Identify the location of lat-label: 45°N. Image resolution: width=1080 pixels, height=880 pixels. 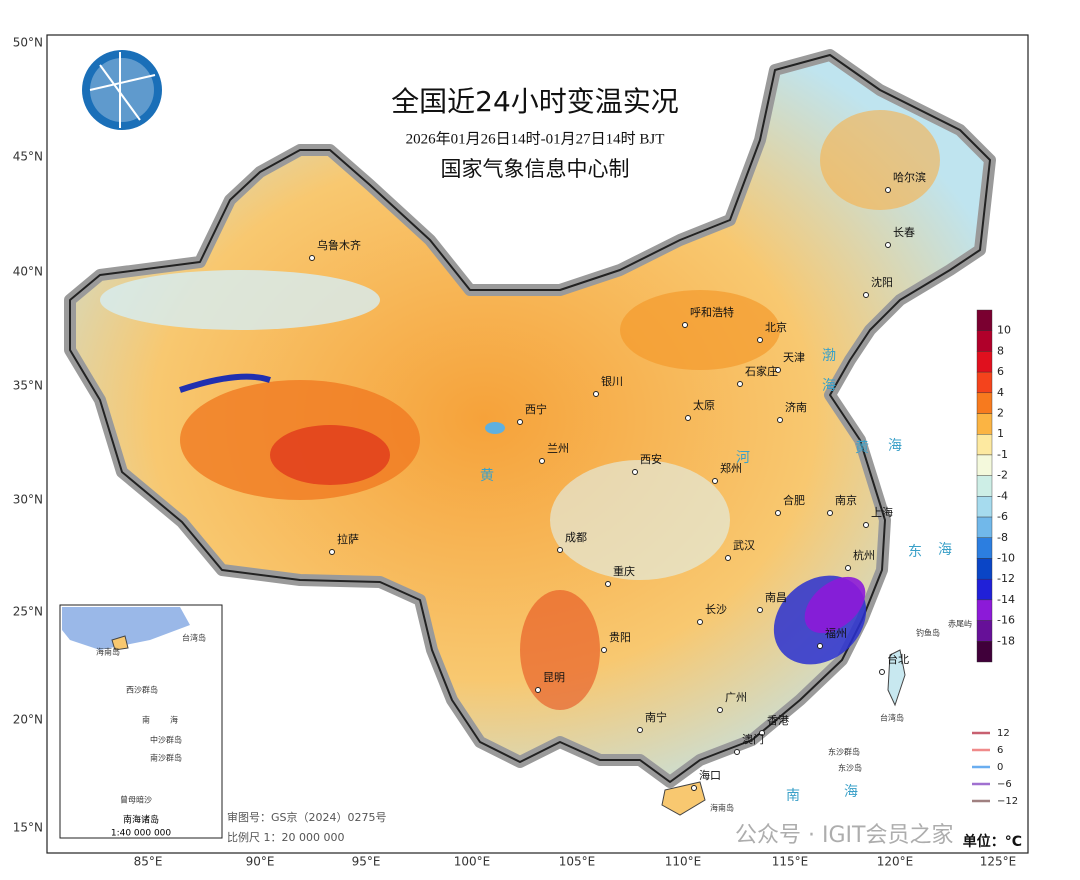
(28, 157).